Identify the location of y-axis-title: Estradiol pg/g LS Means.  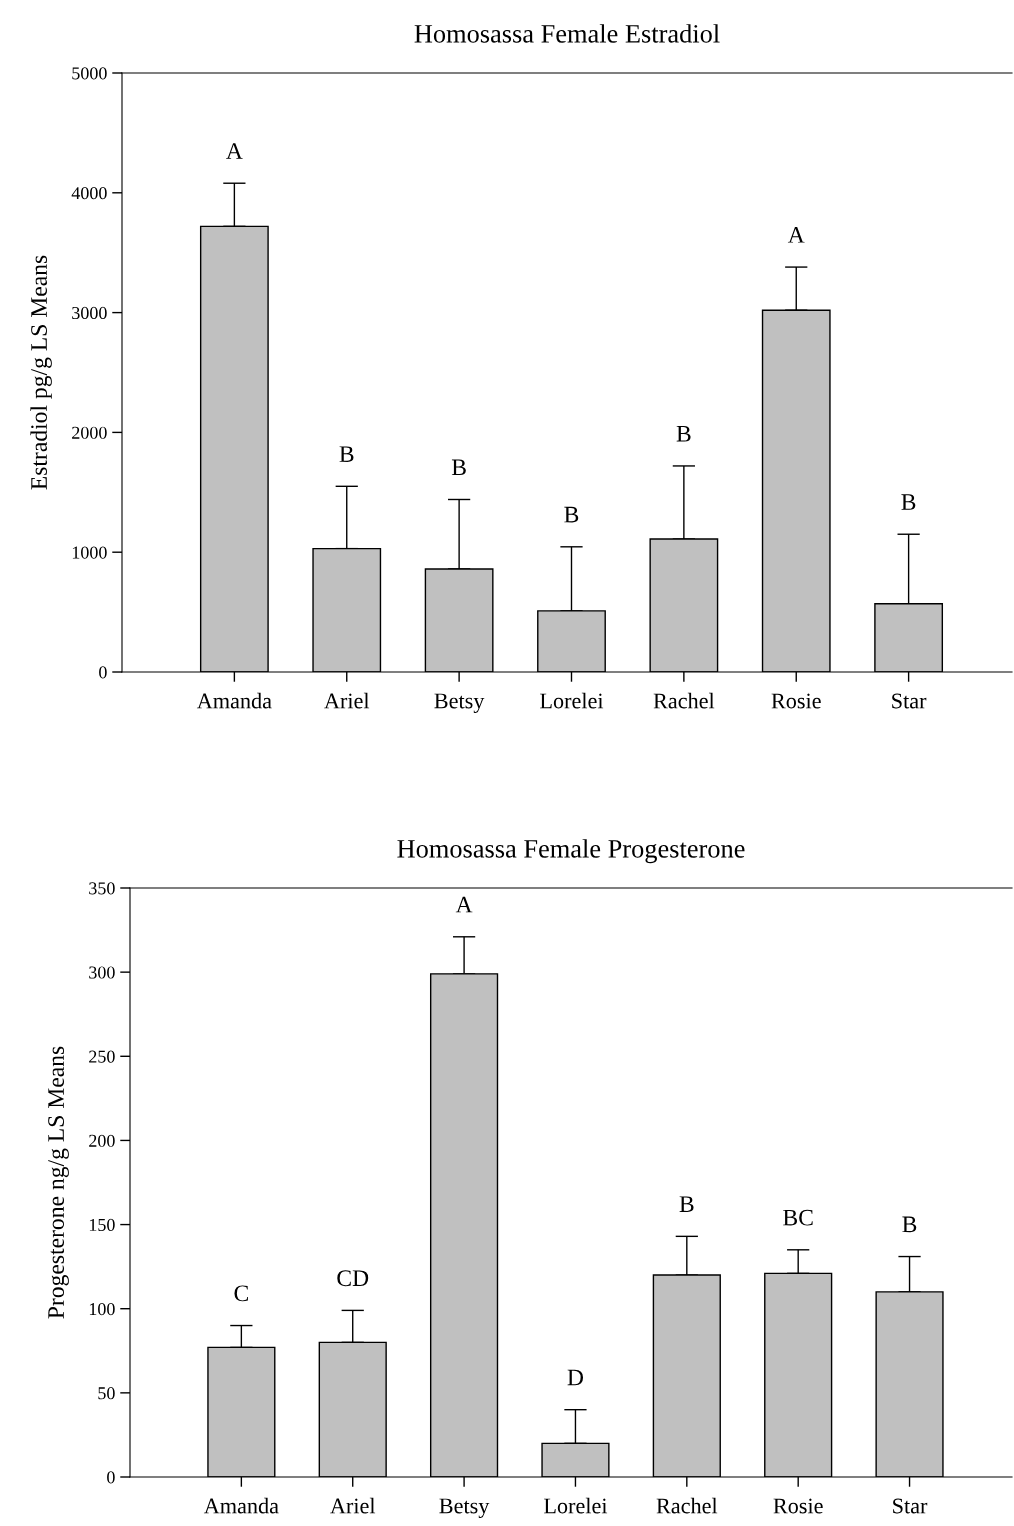
(41, 372).